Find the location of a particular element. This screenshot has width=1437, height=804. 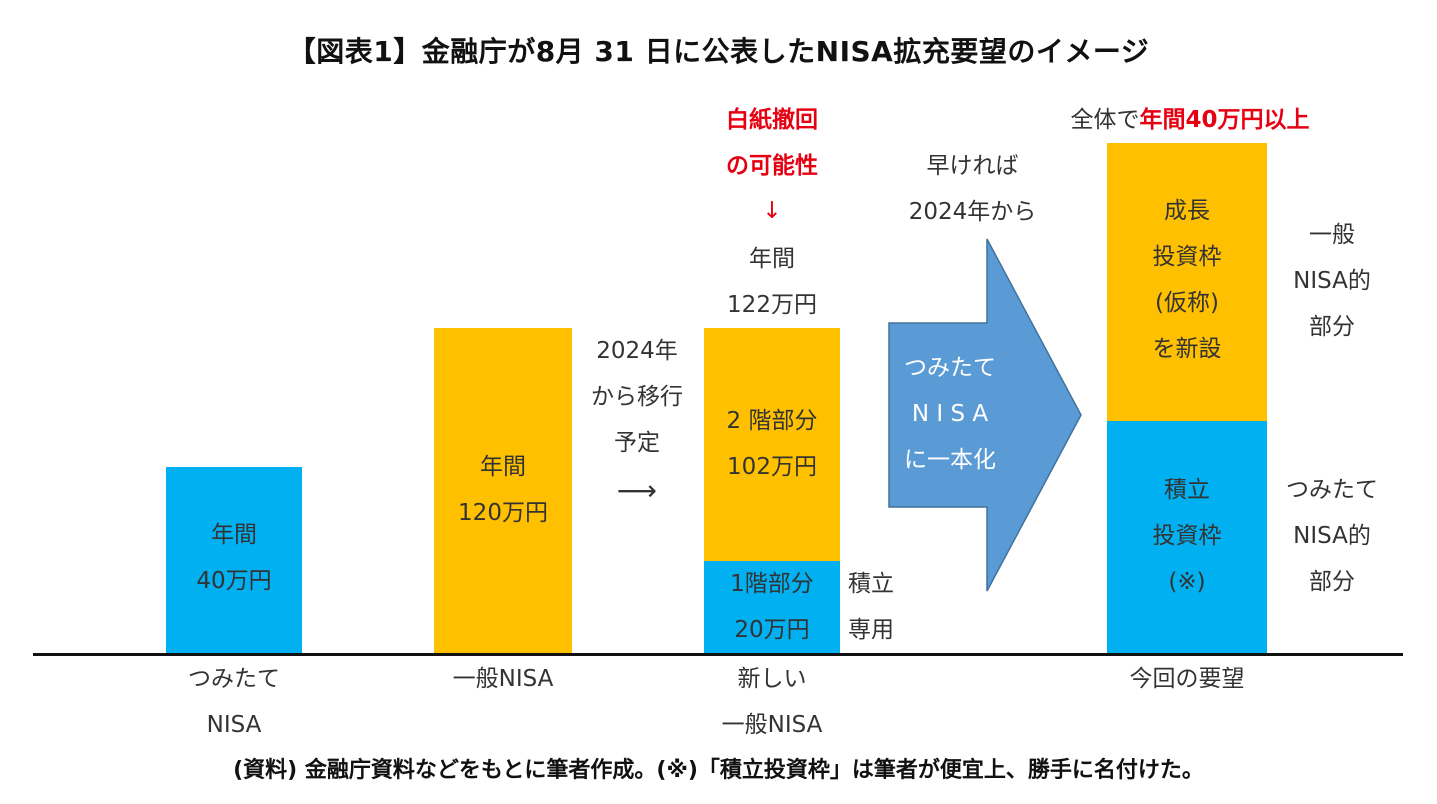

early-note: 早ければ 2024年から is located at coordinates (972, 189).